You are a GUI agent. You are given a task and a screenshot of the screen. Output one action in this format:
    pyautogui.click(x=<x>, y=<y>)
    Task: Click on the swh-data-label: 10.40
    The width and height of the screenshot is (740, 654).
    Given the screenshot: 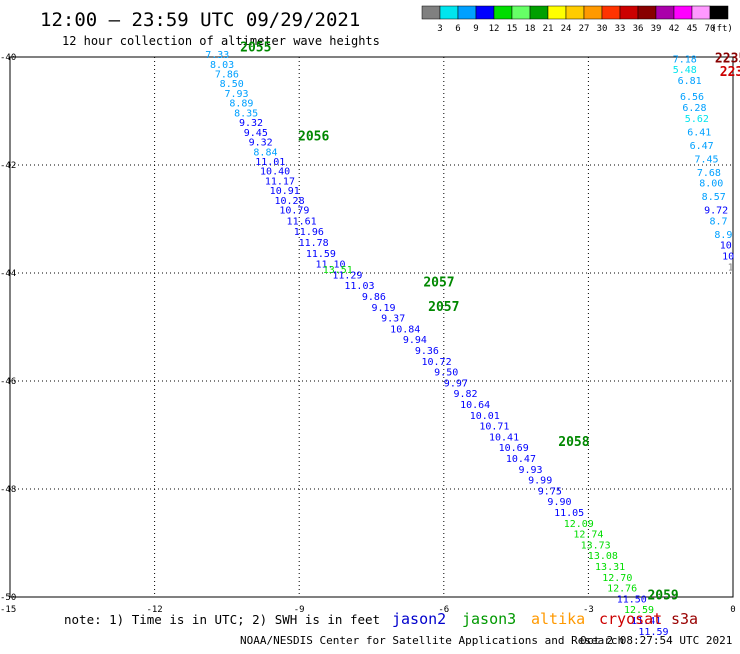 What is the action you would take?
    pyautogui.click(x=275, y=172)
    